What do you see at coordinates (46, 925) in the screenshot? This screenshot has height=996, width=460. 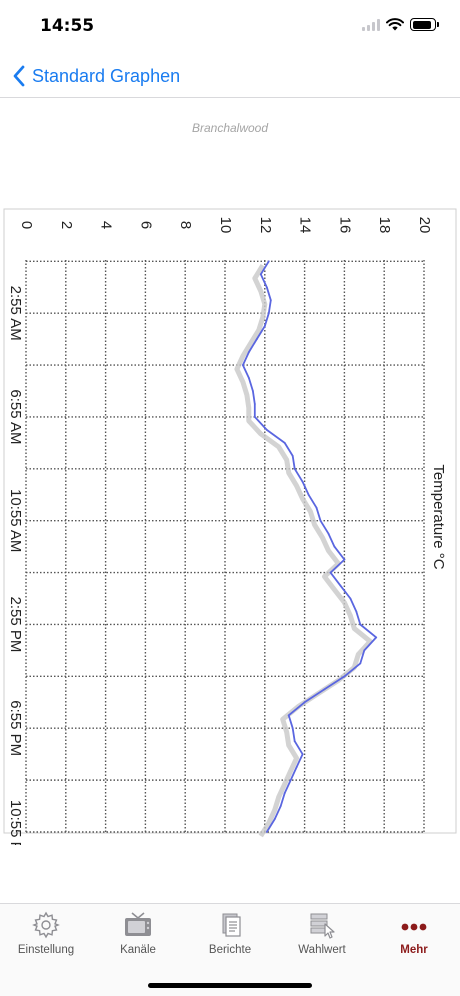 I see `gear-icon` at bounding box center [46, 925].